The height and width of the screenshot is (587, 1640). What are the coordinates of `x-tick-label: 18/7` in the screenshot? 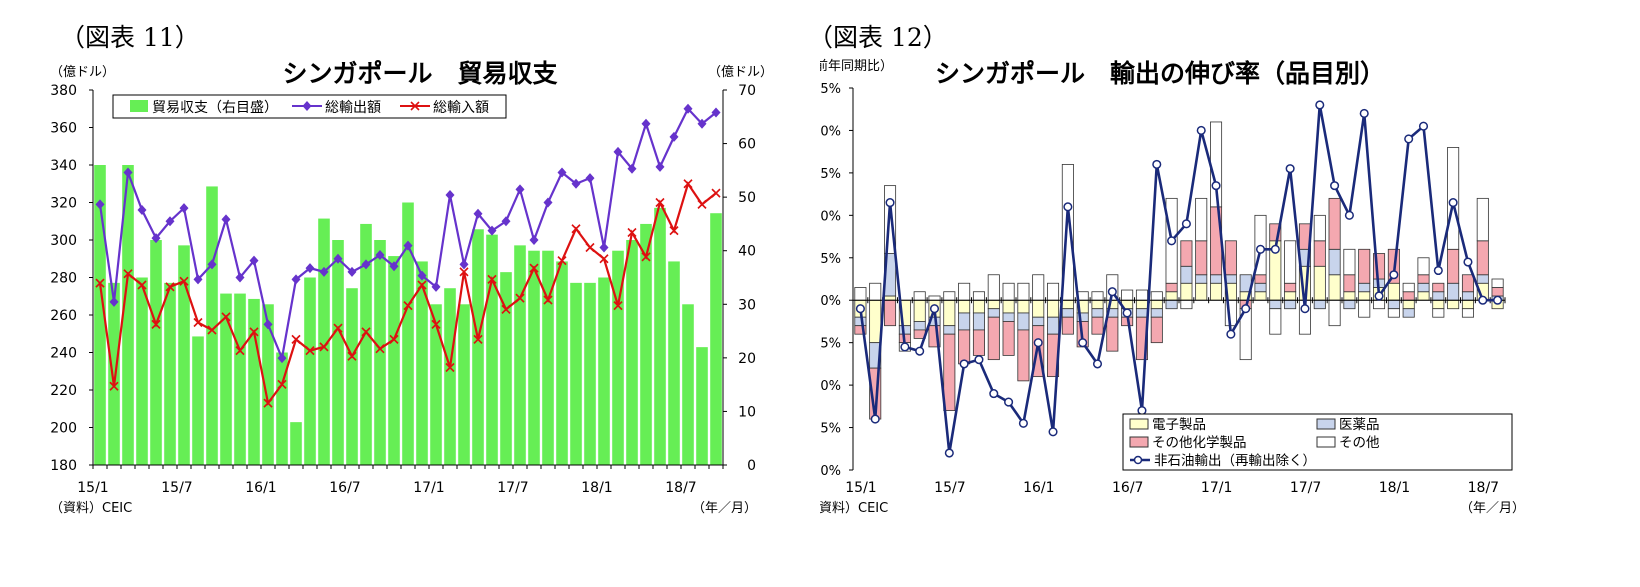 It's located at (680, 488).